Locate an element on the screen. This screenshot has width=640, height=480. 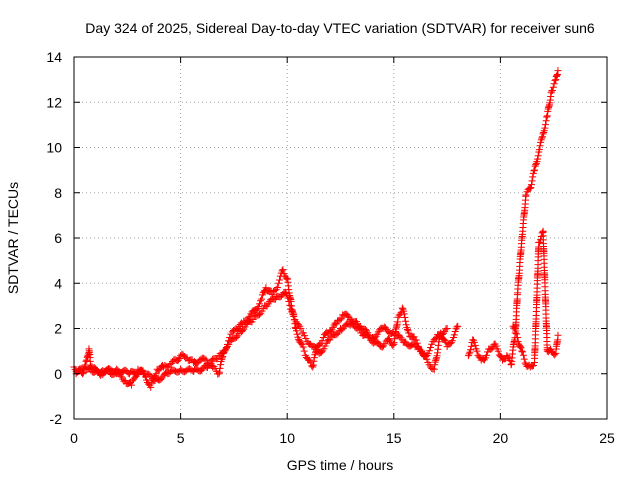
y-tick-label: 0 is located at coordinates (58, 374).